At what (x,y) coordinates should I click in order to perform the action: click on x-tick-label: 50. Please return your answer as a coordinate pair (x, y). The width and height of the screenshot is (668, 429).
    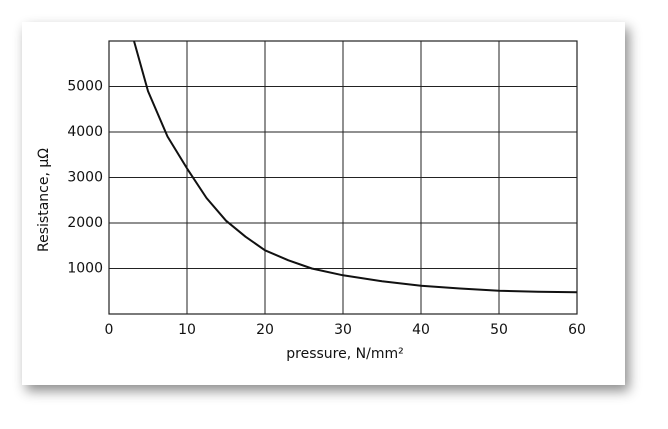
    Looking at the image, I should click on (499, 330).